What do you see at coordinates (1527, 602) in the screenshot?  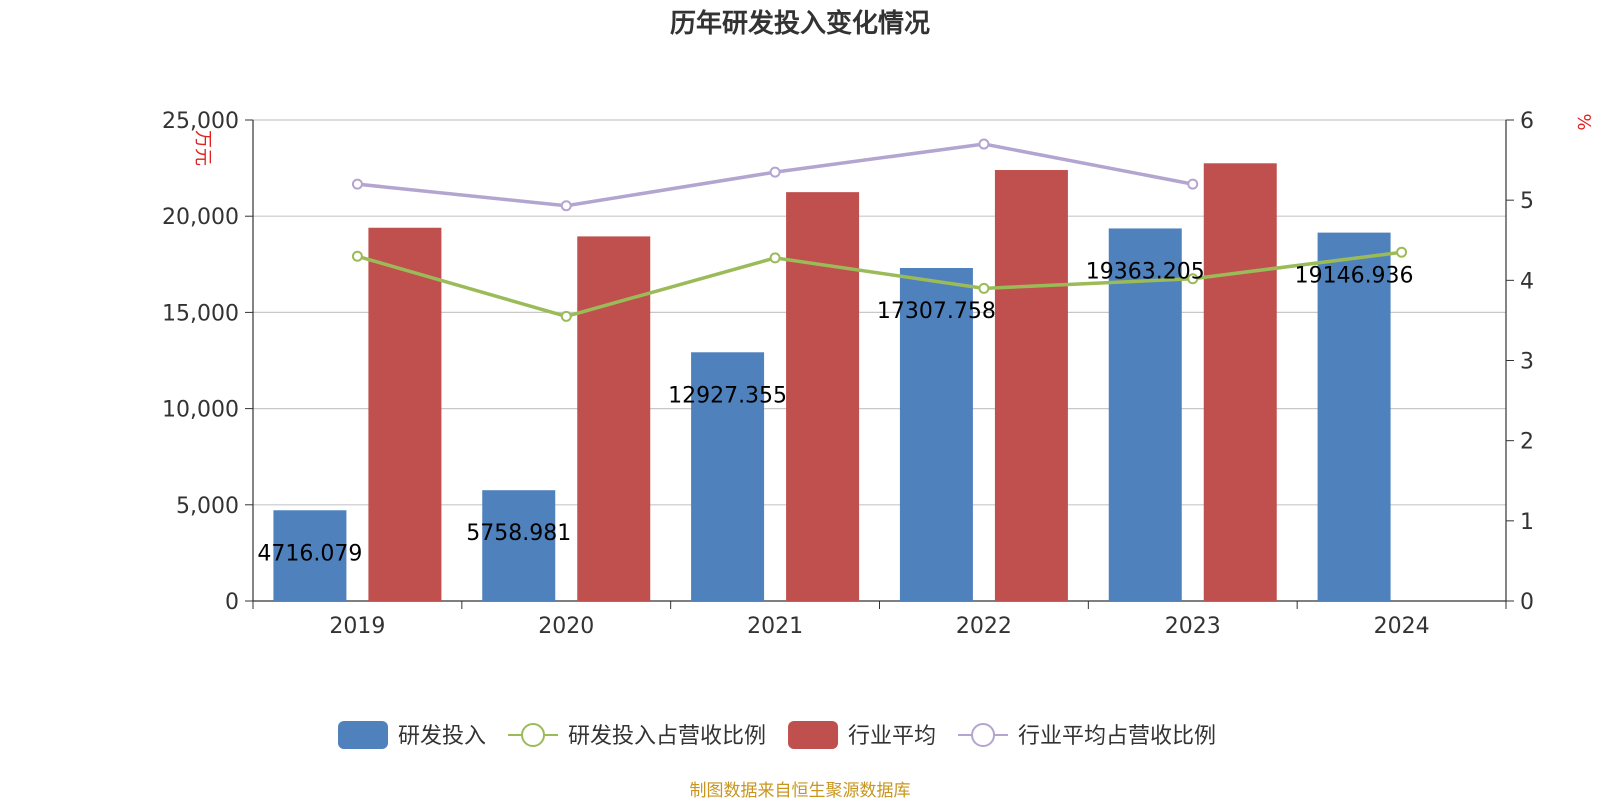 I see `y-right-tick-label: 0` at bounding box center [1527, 602].